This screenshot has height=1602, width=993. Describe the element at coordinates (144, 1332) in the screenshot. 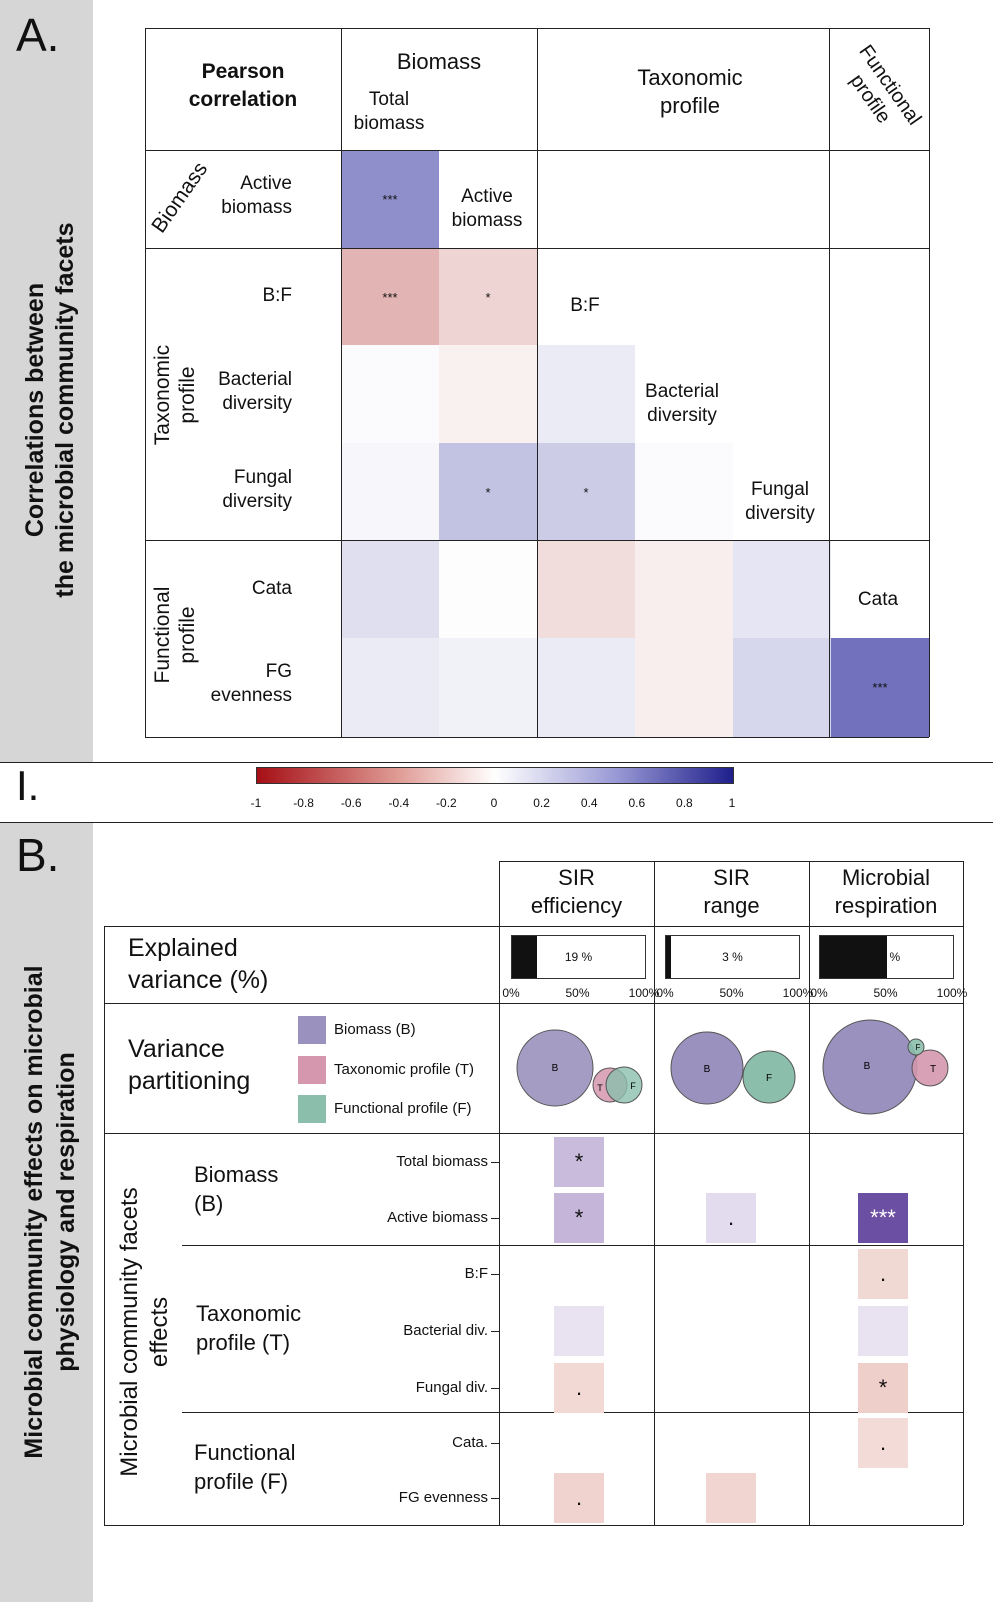

I see `facets-title: Microbial community facets effects` at that location.